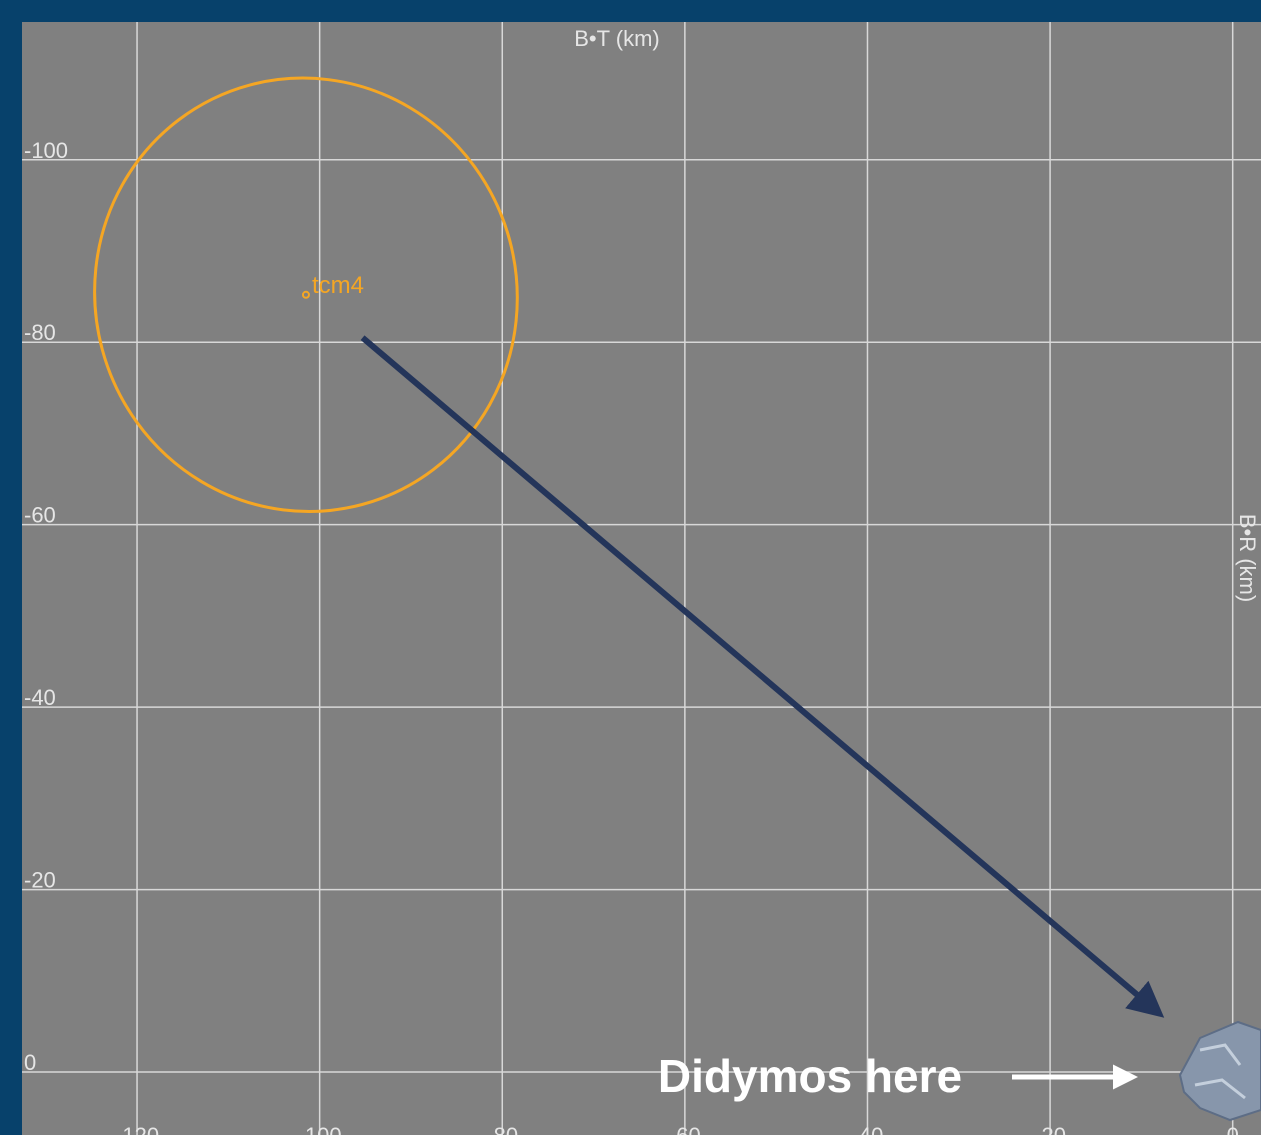 Image resolution: width=1261 pixels, height=1135 pixels. Describe the element at coordinates (502, 1129) in the screenshot. I see `x-tick-label: -80` at that location.